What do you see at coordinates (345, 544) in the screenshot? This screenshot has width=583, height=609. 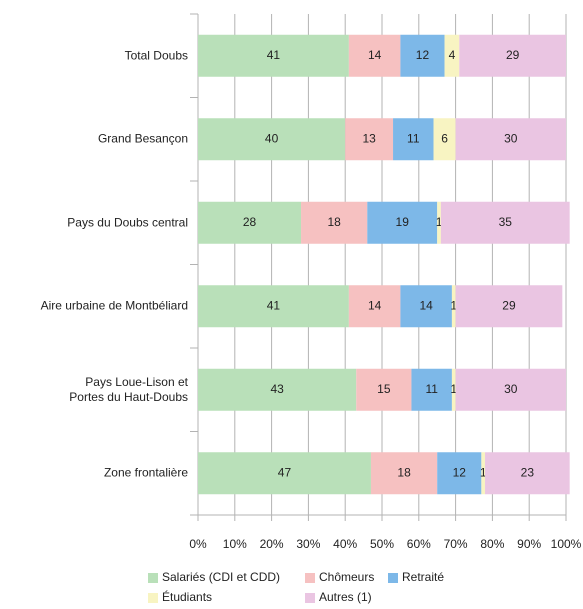 I see `x-tick-label: 40%` at bounding box center [345, 544].